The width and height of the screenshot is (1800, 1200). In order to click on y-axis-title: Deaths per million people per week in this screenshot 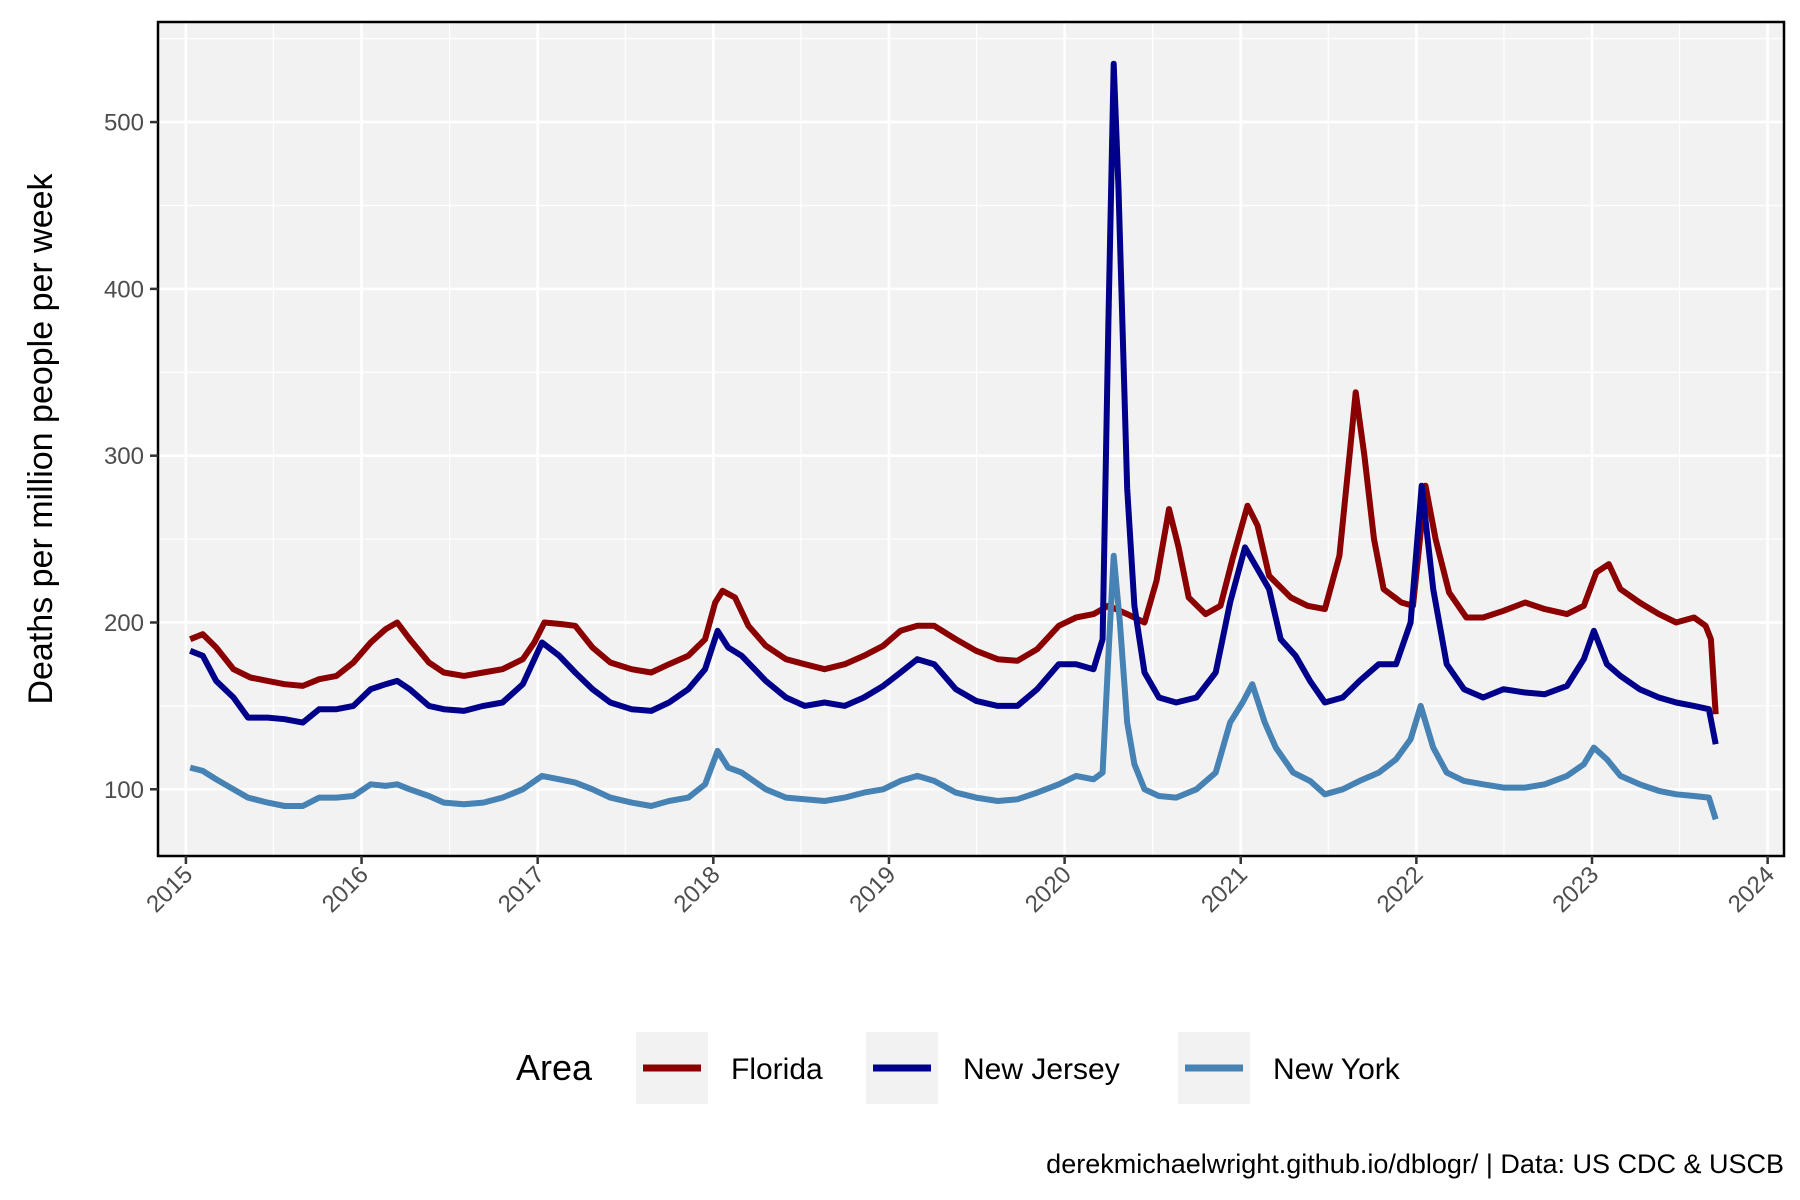, I will do `click(41, 438)`.